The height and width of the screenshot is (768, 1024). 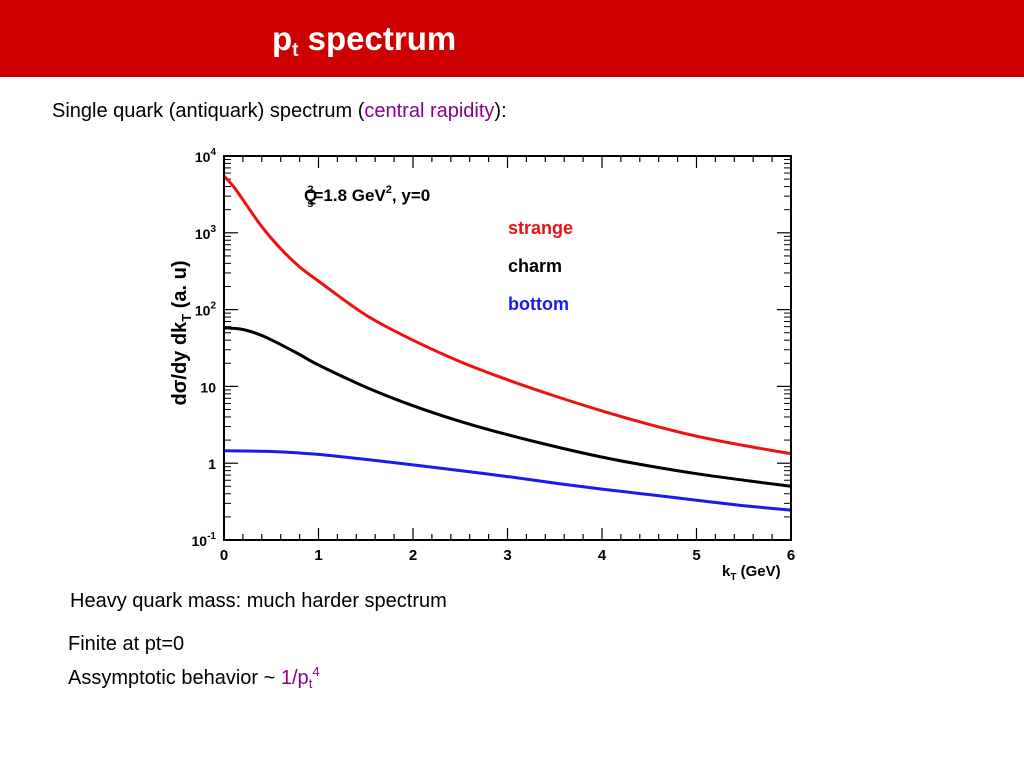 What do you see at coordinates (206, 310) in the screenshot?
I see `y-tick-label: 10²` at bounding box center [206, 310].